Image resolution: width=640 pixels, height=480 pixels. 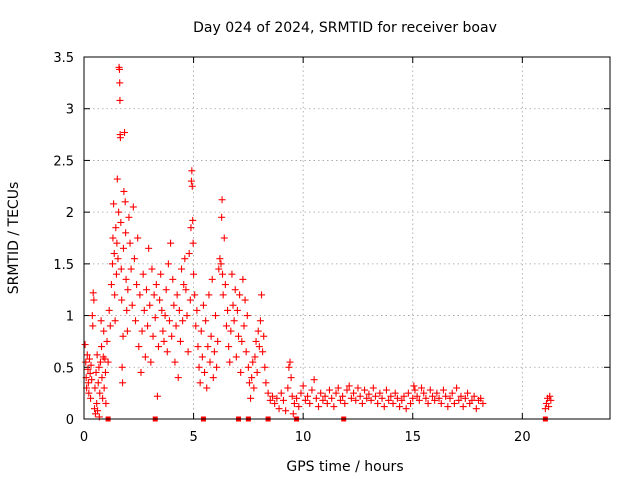 I want to click on y-tick-label: 2.5, so click(x=63, y=161).